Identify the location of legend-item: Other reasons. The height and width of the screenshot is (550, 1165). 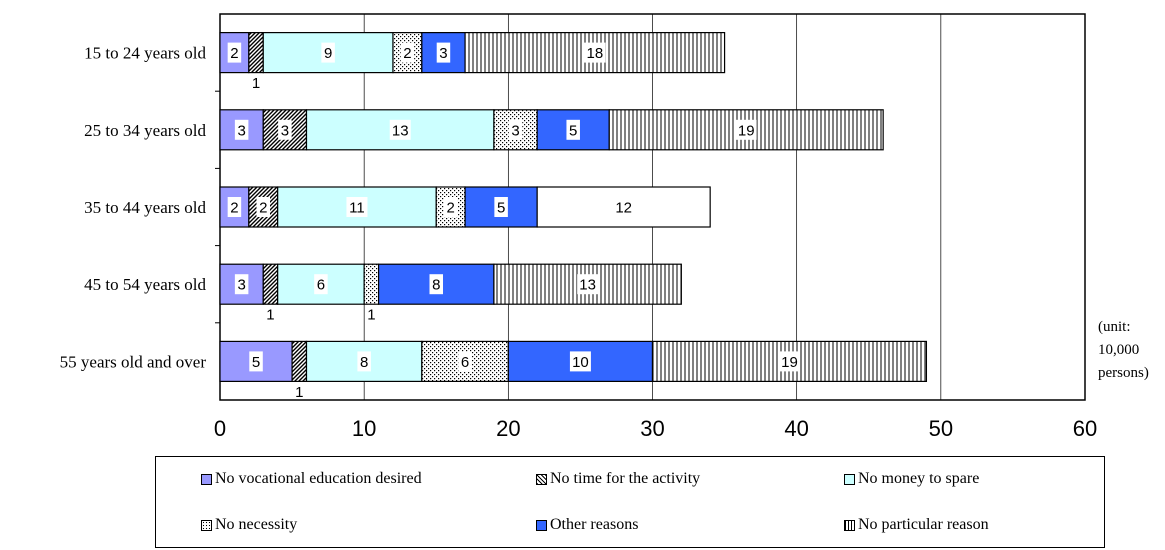
(587, 525).